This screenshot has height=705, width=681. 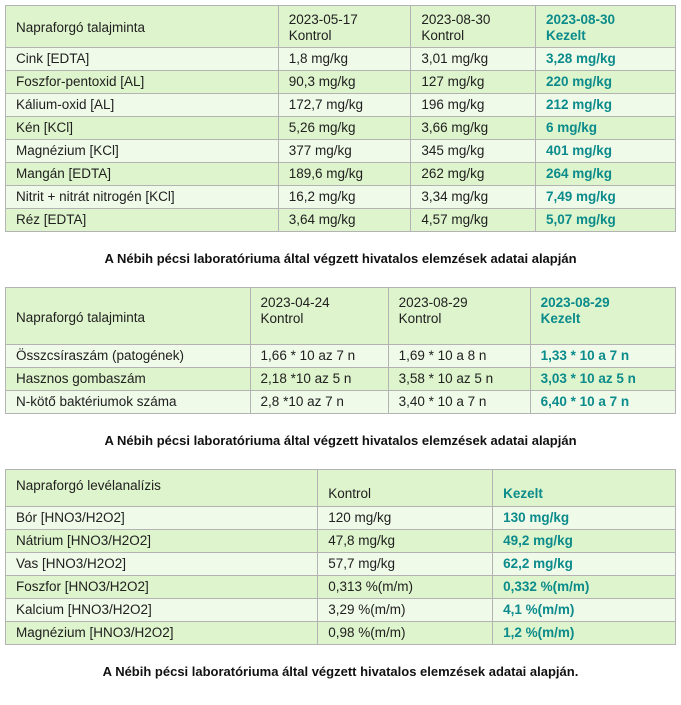 I want to click on cell-value: 1,8 mg/kg, so click(x=344, y=59).